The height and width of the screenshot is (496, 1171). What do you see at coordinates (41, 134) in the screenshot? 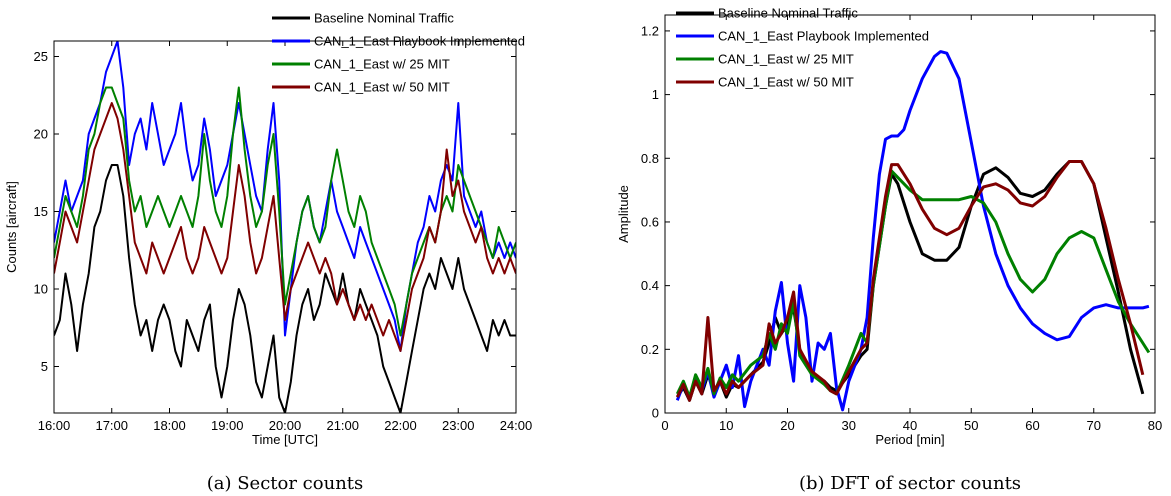
I see `y-tick-label: 20` at bounding box center [41, 134].